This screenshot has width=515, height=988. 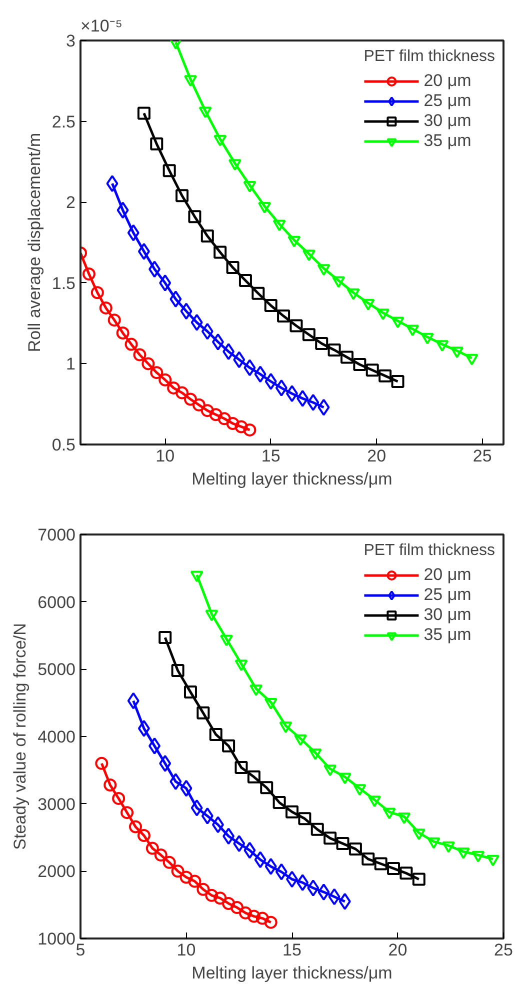 What do you see at coordinates (64, 283) in the screenshot?
I see `y-tick-label: 1.5` at bounding box center [64, 283].